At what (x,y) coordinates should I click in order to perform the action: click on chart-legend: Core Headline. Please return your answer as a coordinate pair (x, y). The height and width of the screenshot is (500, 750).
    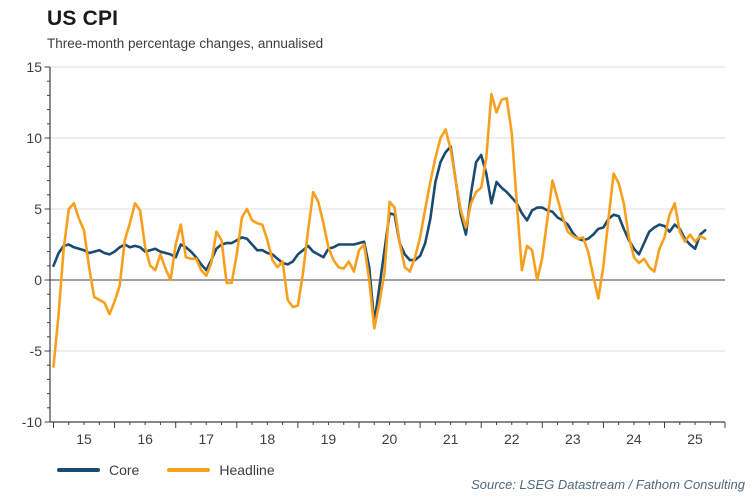
    Looking at the image, I should click on (180, 470).